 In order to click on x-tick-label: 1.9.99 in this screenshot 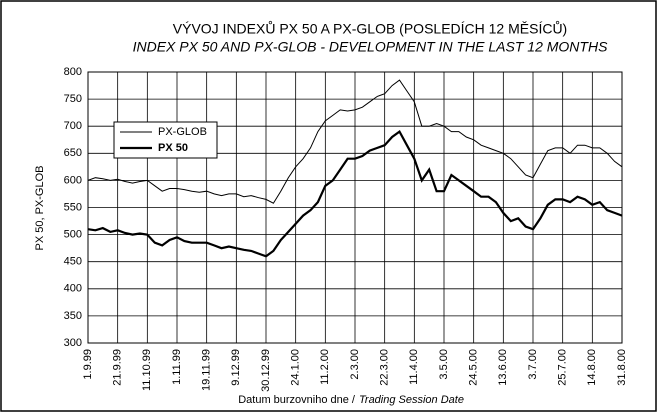, I will do `click(88, 364)`.